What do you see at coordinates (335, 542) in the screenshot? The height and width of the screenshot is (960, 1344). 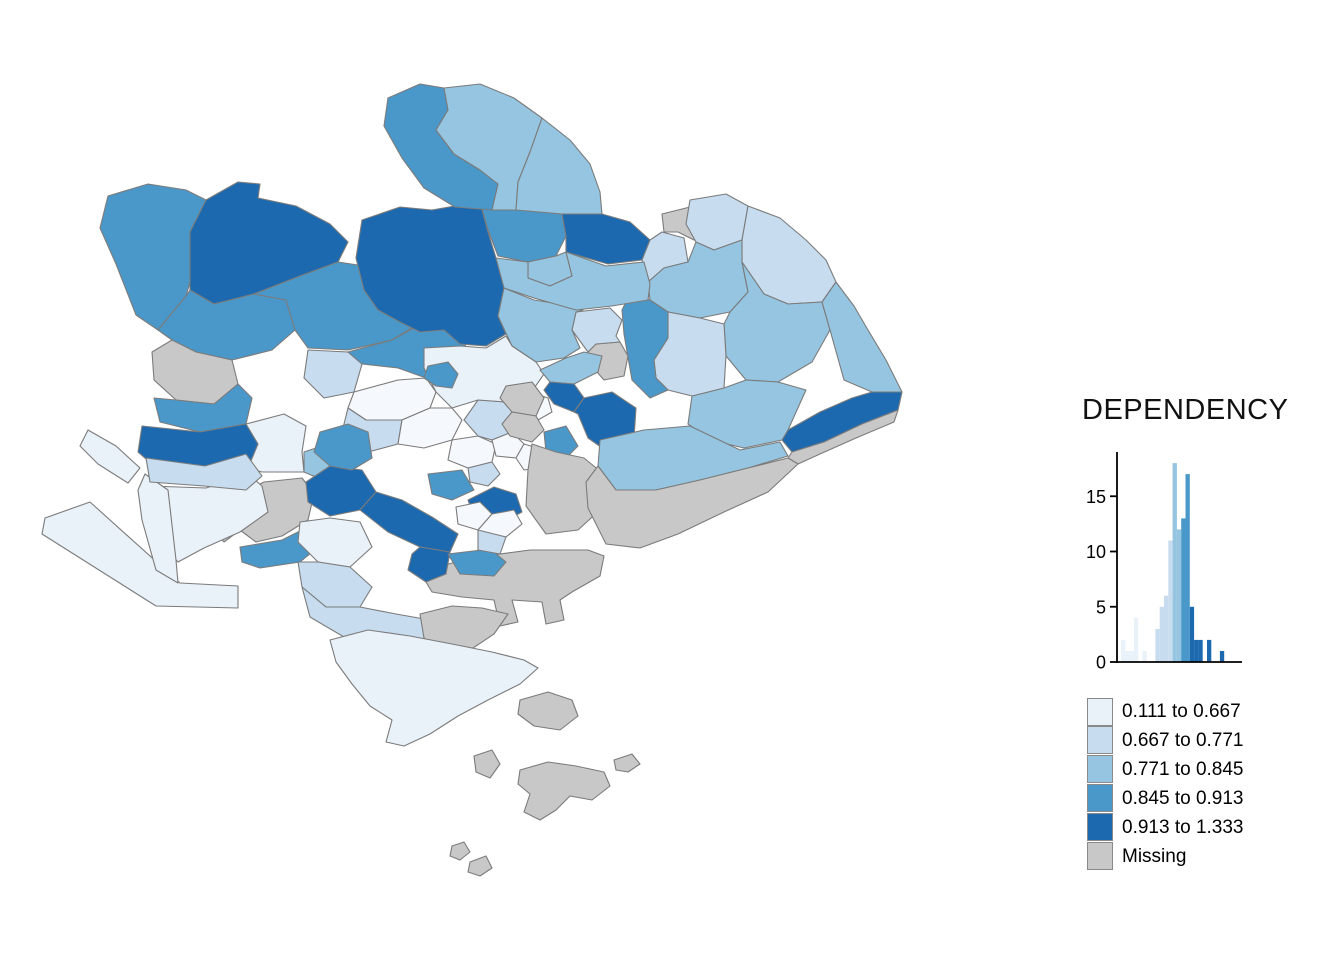 I see `map-region-r63` at bounding box center [335, 542].